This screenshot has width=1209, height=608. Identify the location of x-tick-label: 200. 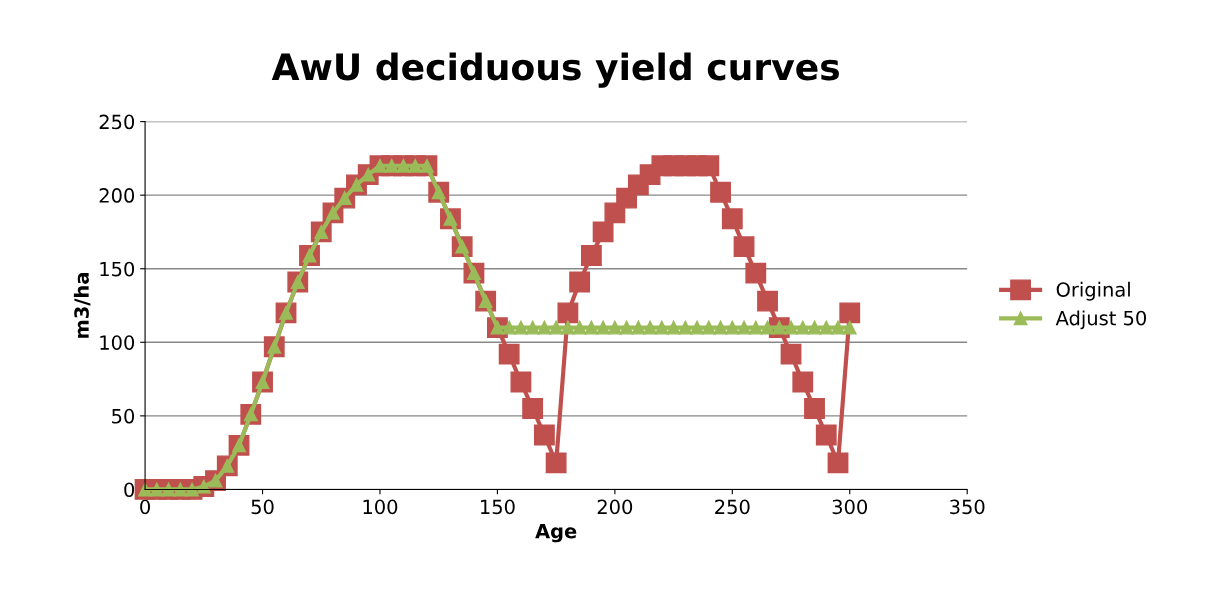
(615, 507).